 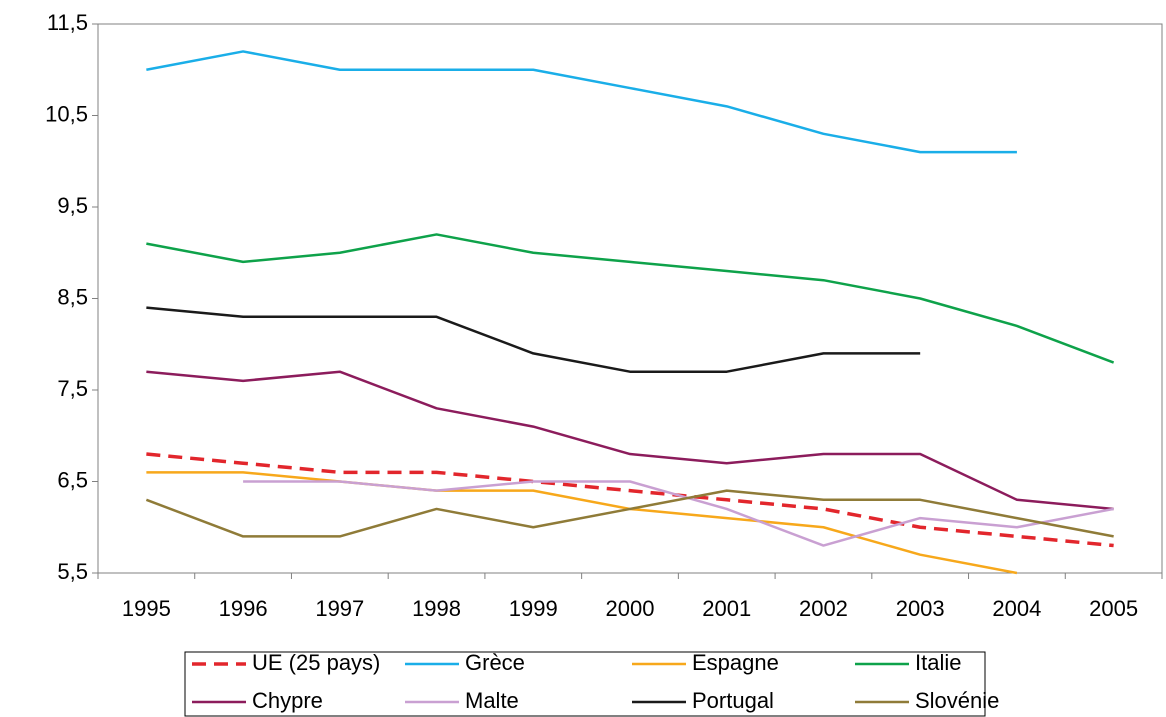 What do you see at coordinates (733, 700) in the screenshot?
I see `legend-label: Portugal` at bounding box center [733, 700].